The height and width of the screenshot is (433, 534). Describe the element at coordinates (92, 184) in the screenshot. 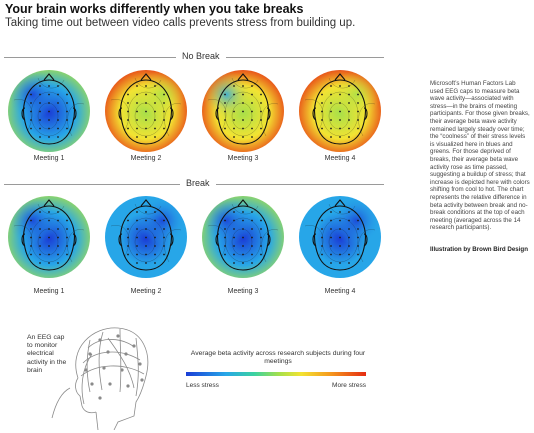

I see `break-rule-left` at that location.